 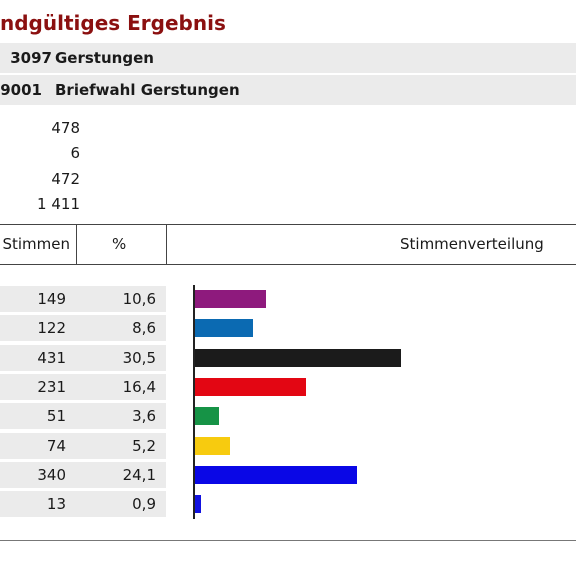 I want to click on table-header-bottom-border, so click(x=288, y=264).